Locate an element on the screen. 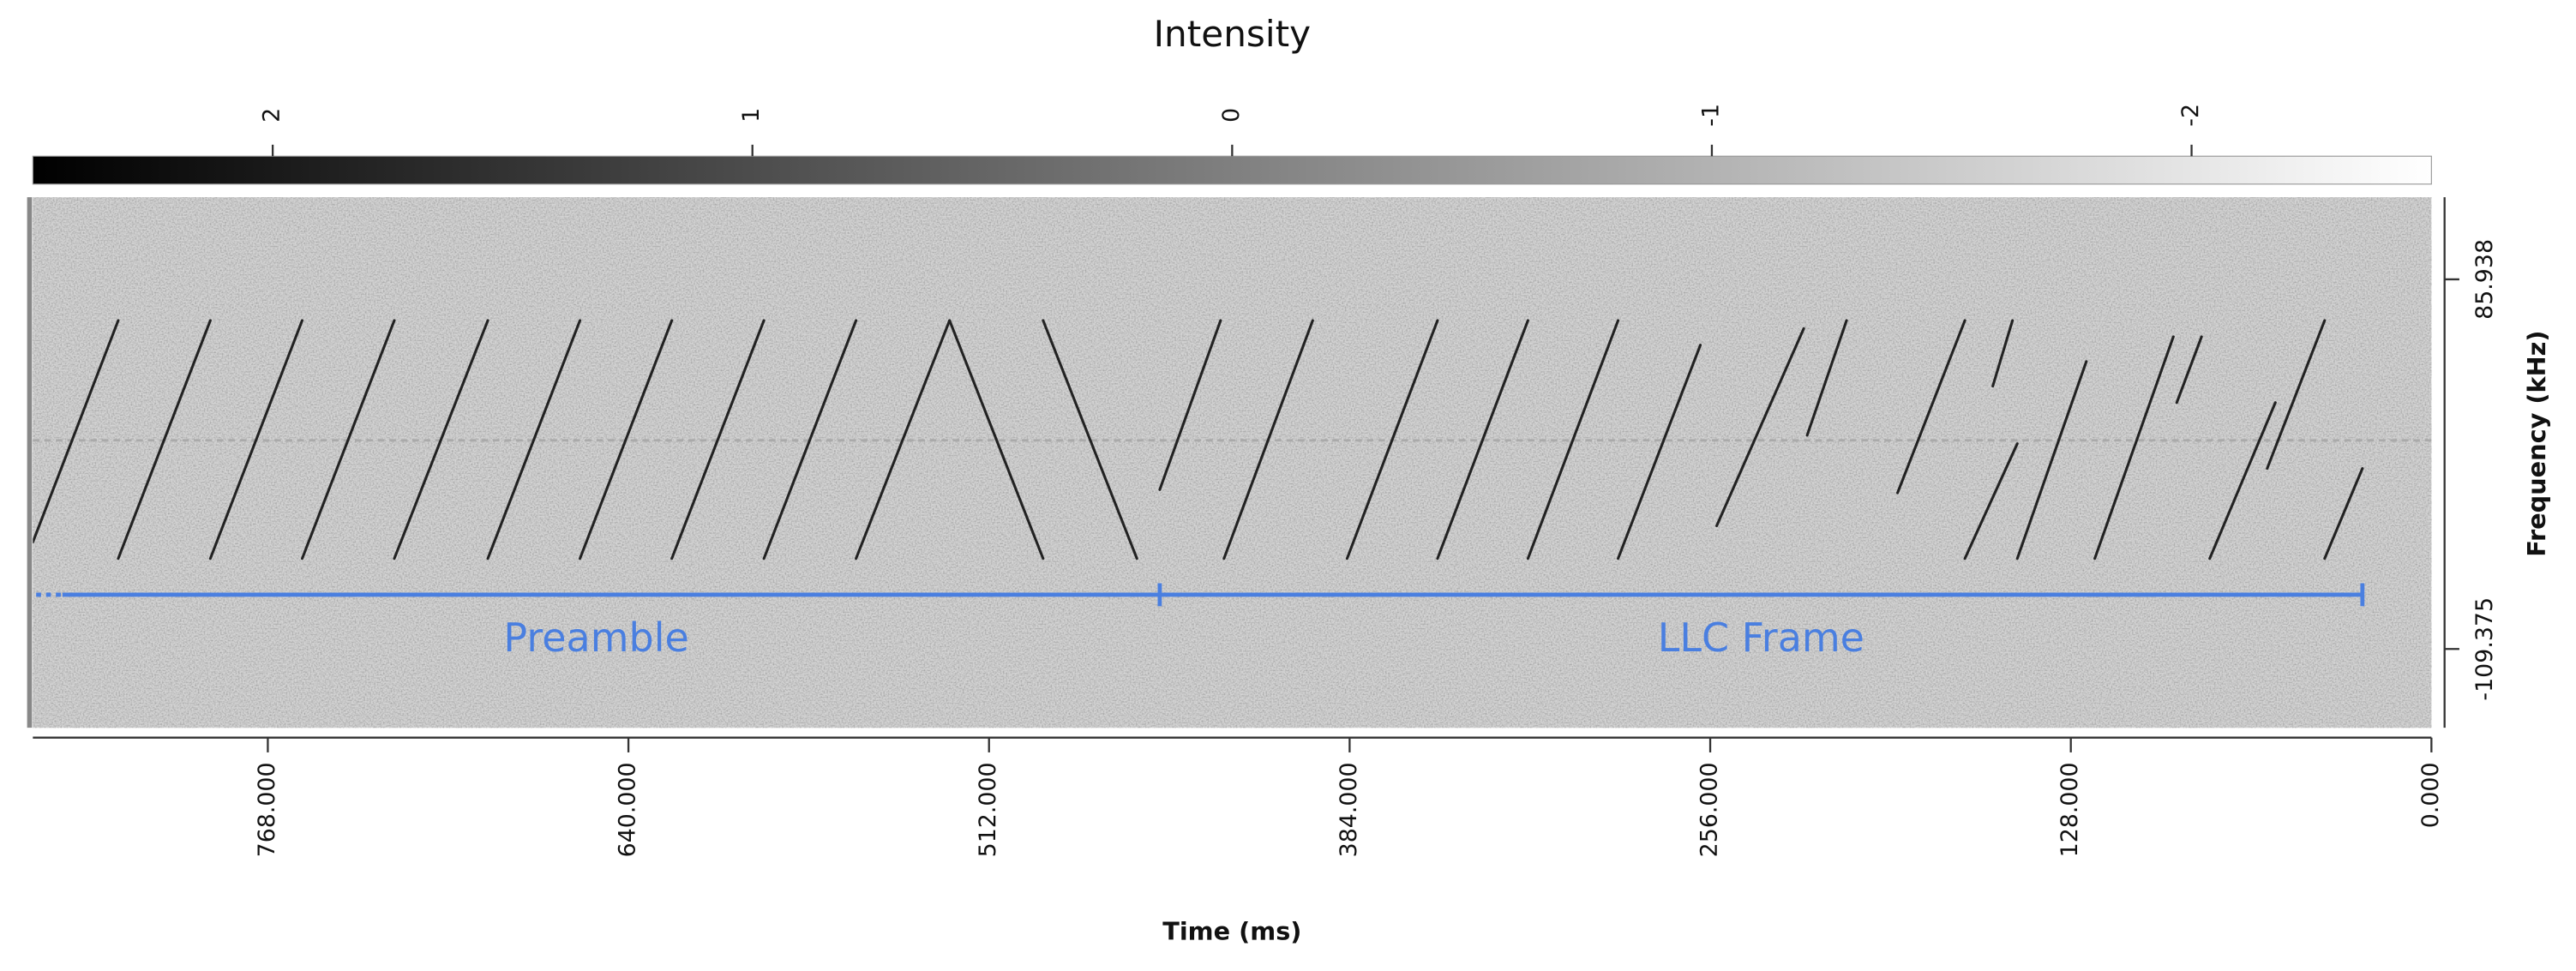 The height and width of the screenshot is (971, 2576). annotation-label: LLC Frame is located at coordinates (1761, 637).